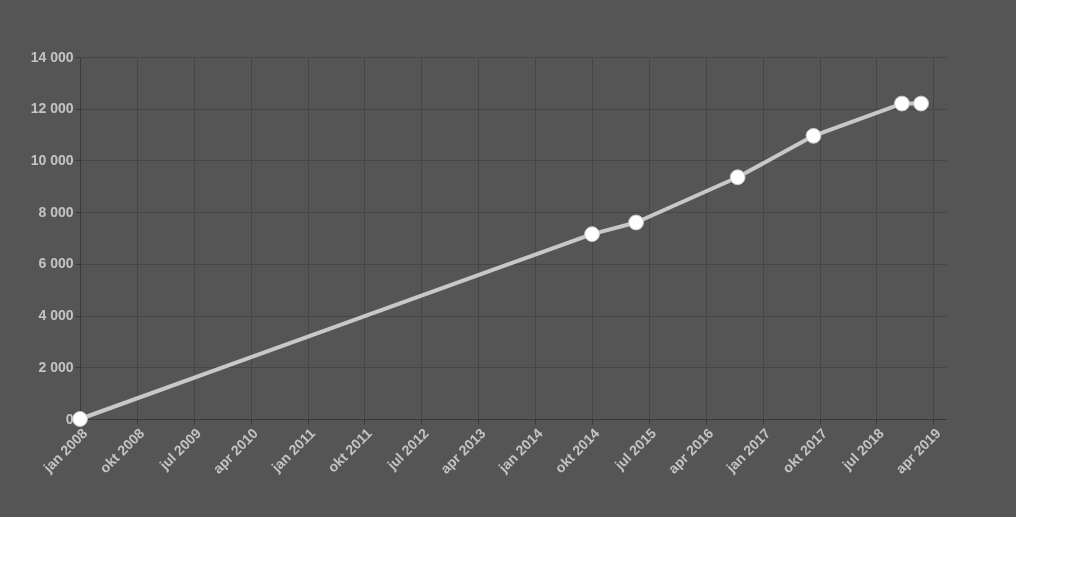 The height and width of the screenshot is (584, 1092). I want to click on y-tick-label: 12 000, so click(52, 108).